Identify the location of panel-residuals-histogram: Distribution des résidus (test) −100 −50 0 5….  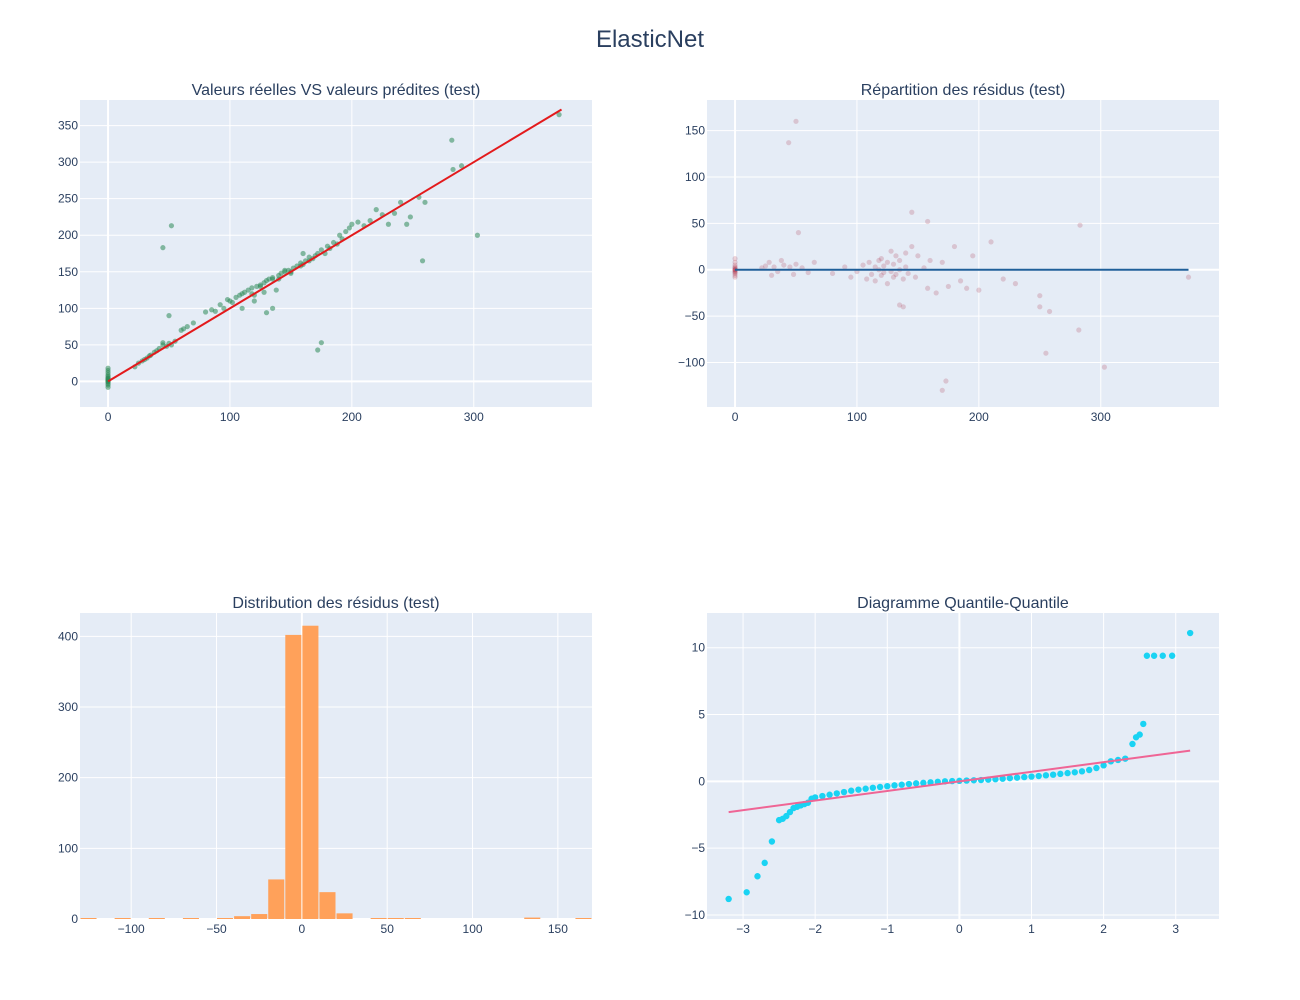
(325, 765).